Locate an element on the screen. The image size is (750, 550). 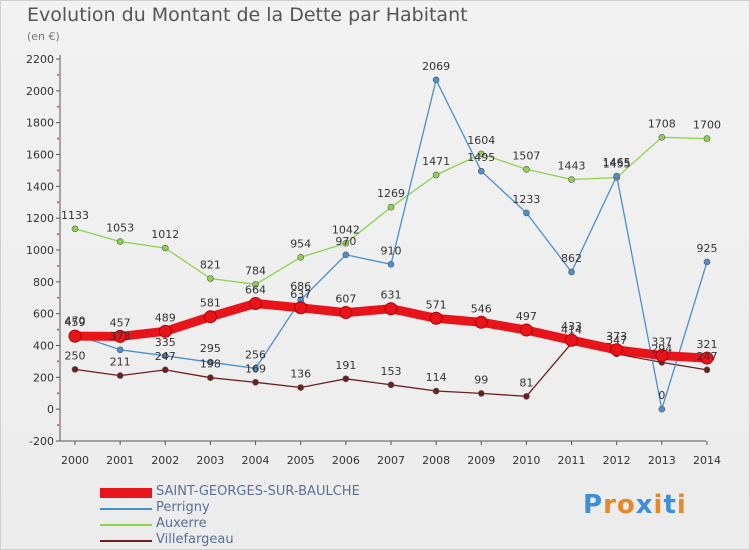
data-label: 571 is located at coordinates (436, 304).